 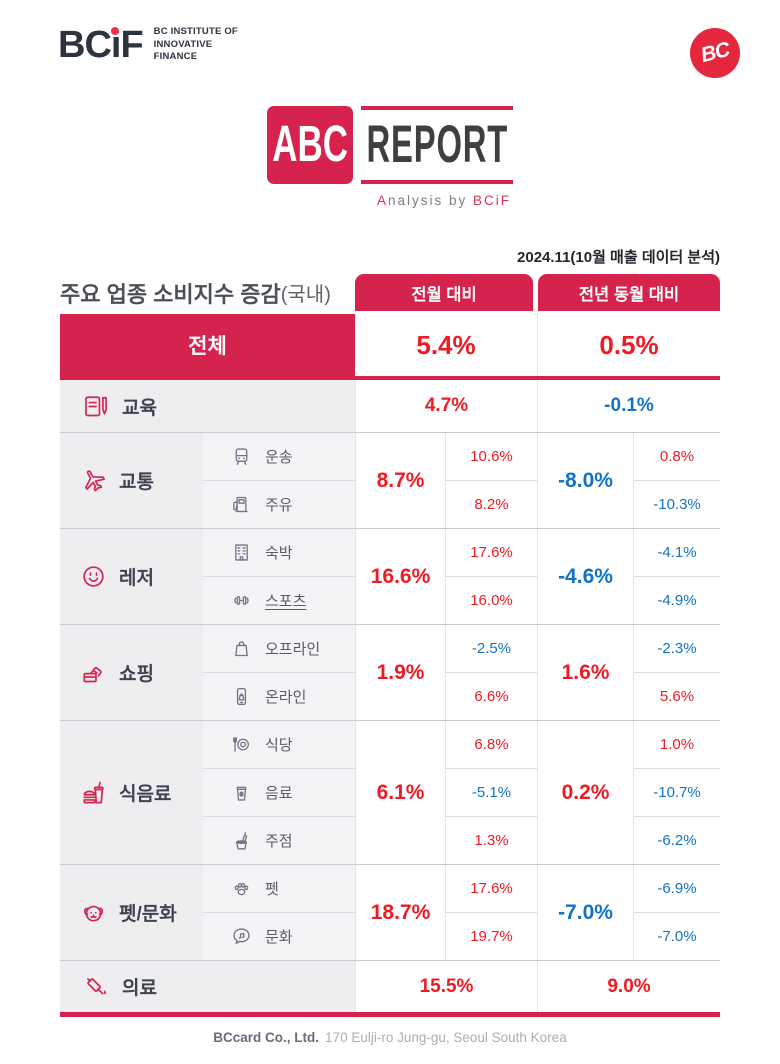 I want to click on transit-mom-value: 10.6%, so click(x=491, y=457).